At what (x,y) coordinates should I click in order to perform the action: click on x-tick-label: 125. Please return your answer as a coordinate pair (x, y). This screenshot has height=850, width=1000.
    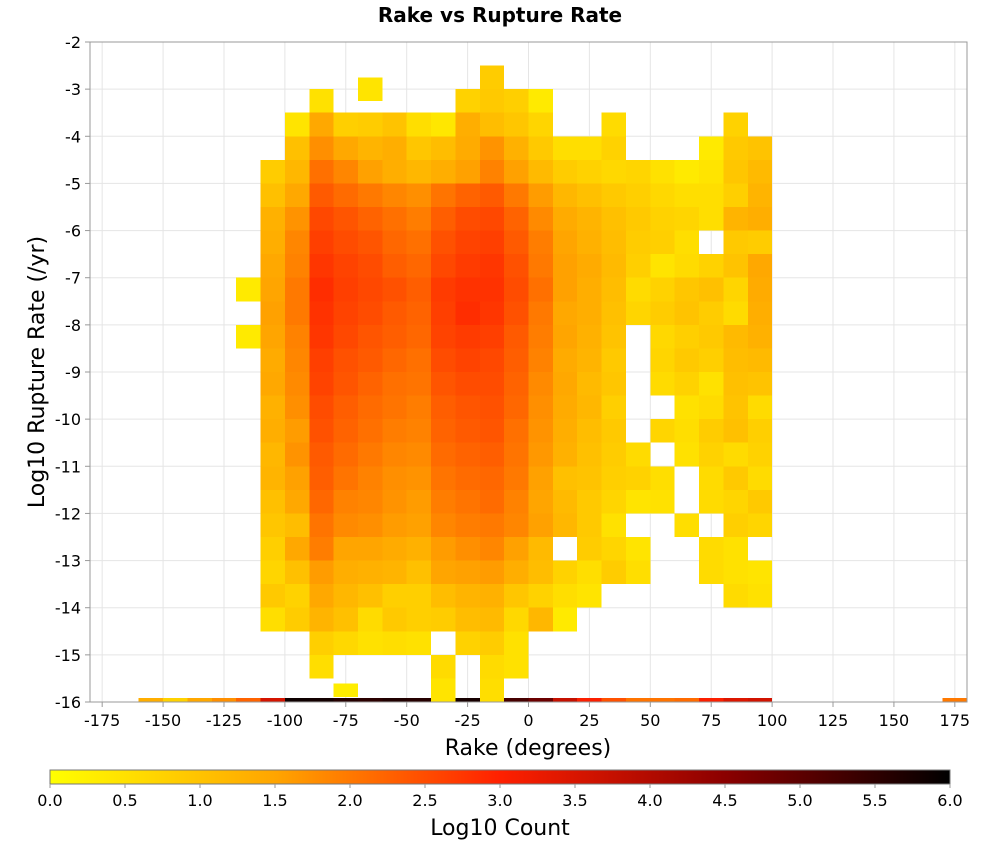
    Looking at the image, I should click on (833, 720).